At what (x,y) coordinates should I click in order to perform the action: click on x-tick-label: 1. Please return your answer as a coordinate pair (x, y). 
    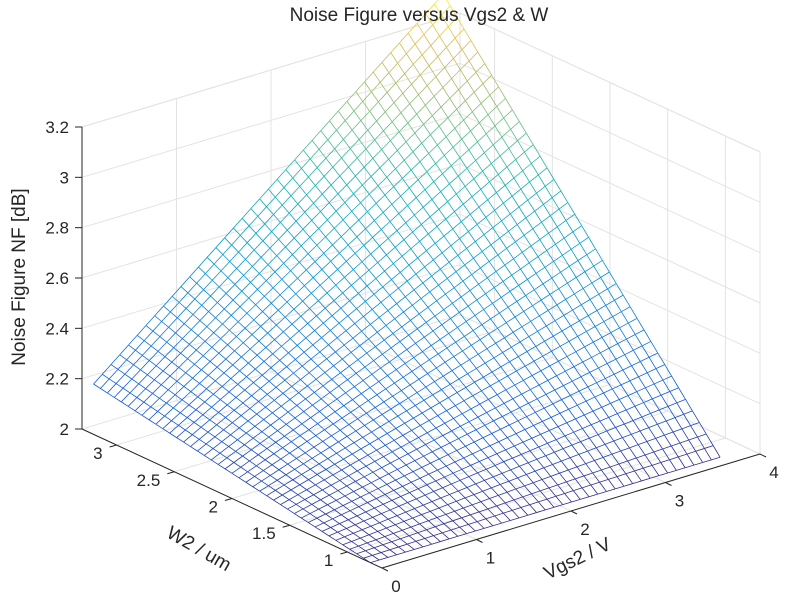
    Looking at the image, I should click on (490, 558).